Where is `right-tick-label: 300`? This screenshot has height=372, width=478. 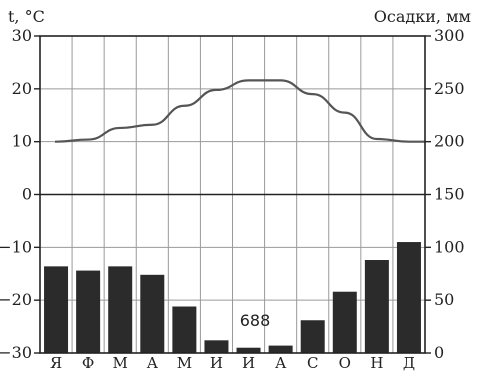
right-tick-label: 300 is located at coordinates (449, 35).